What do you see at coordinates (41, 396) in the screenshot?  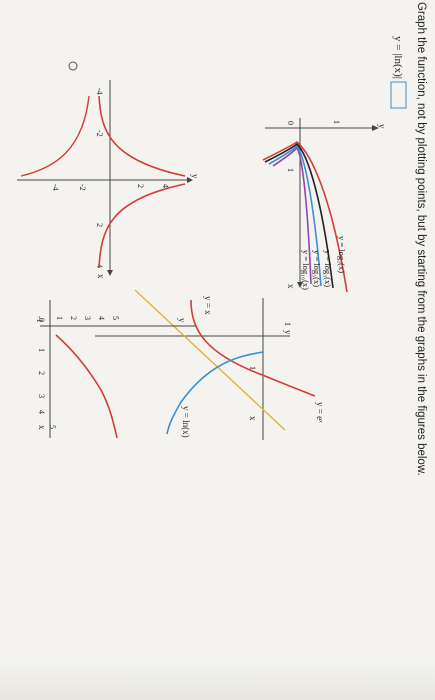 I see `option-b-tick-3: 3` at bounding box center [41, 396].